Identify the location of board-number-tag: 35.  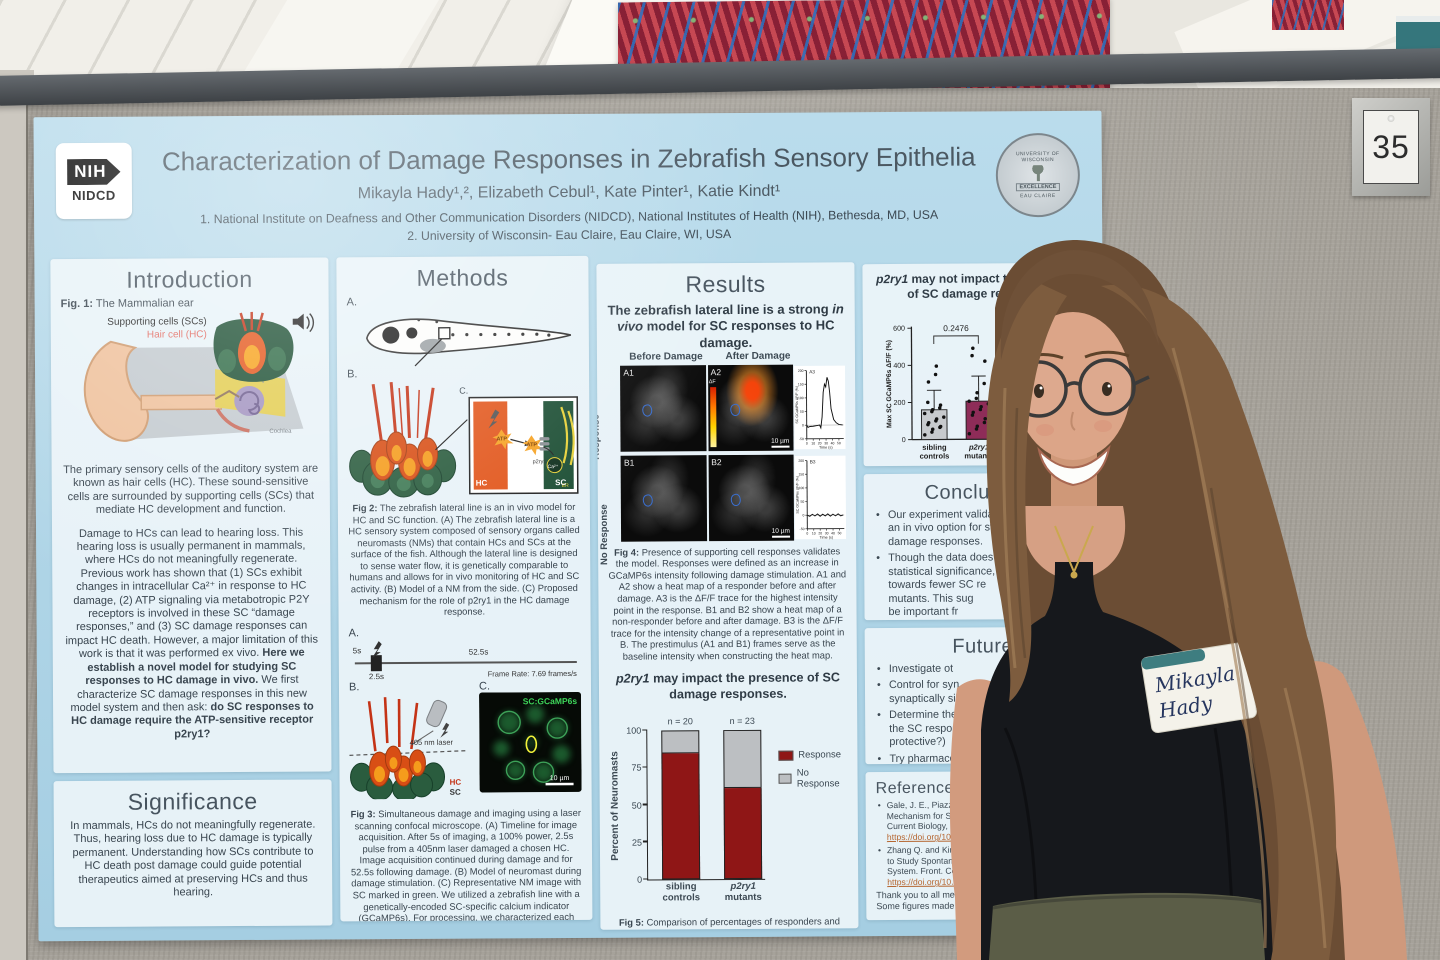
(1391, 147).